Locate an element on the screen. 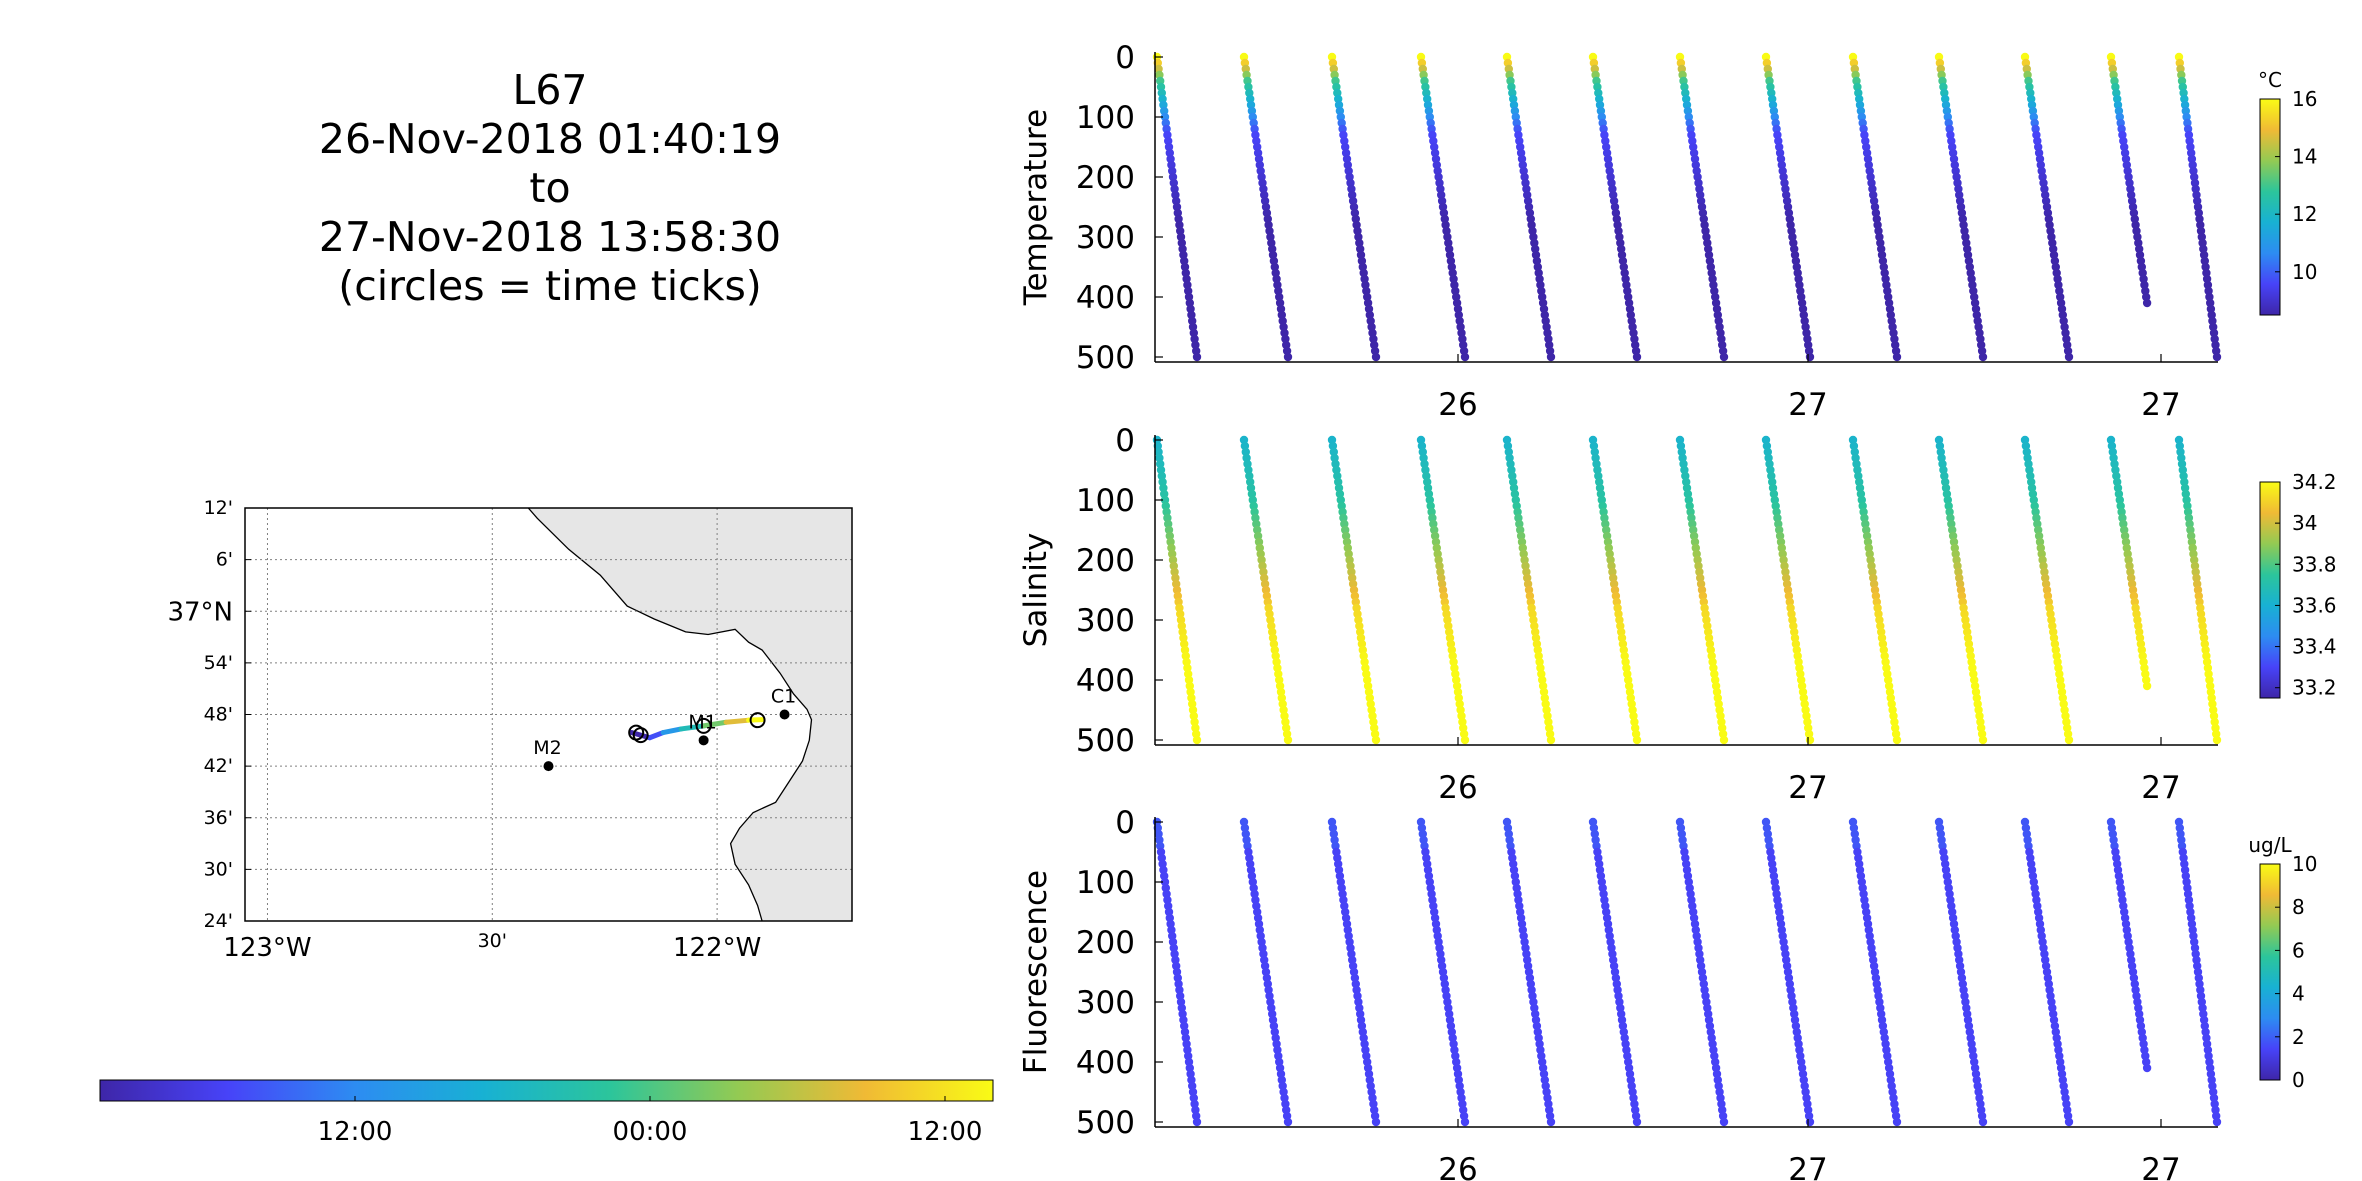  time-colorbar-label: 00:00 is located at coordinates (650, 1132).